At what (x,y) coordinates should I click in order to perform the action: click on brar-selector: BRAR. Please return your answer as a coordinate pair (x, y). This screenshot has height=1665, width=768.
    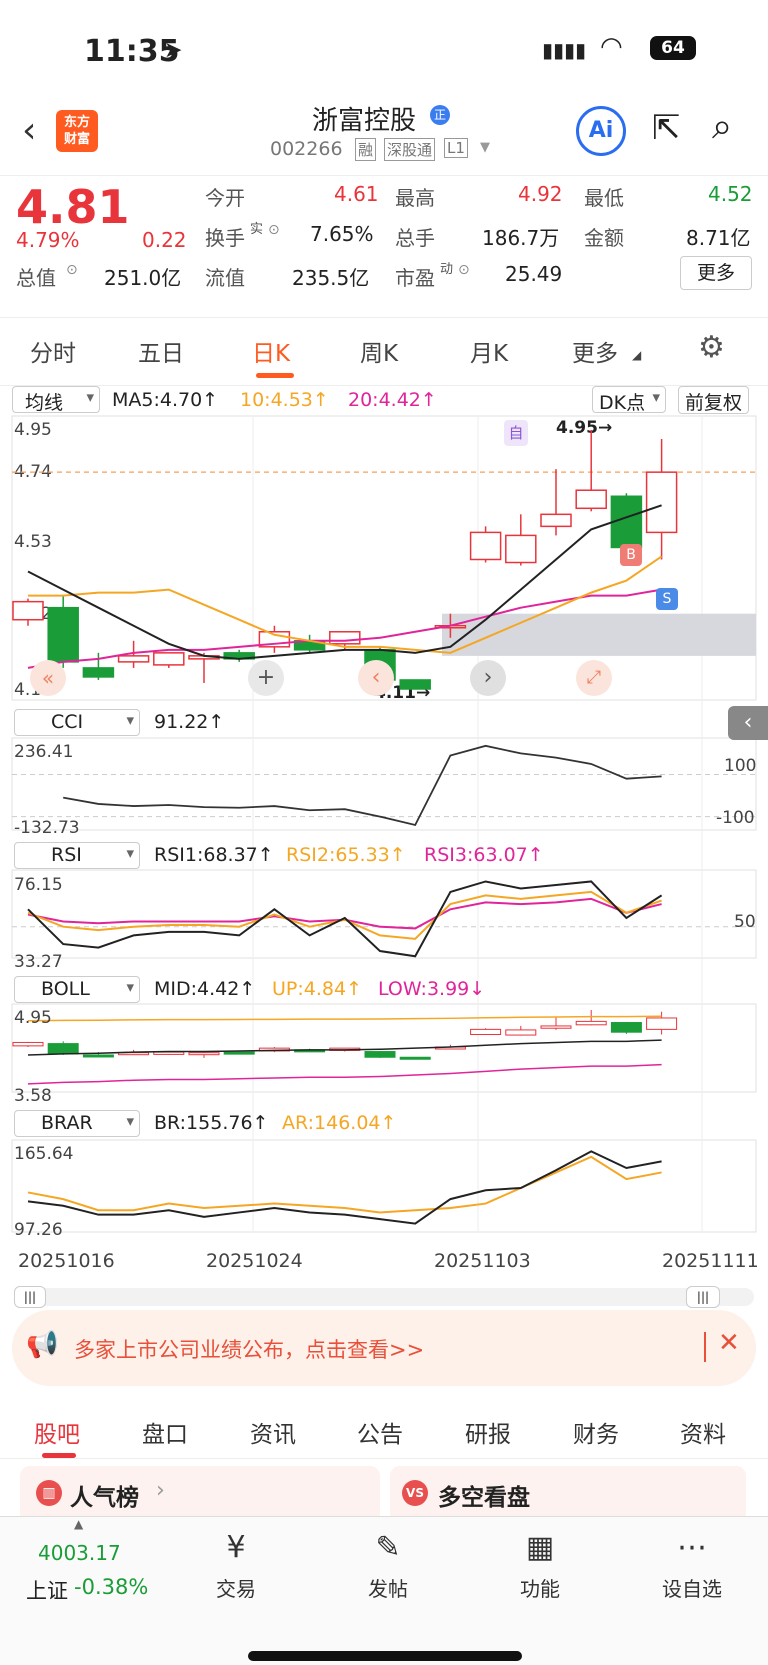
    Looking at the image, I should click on (77, 1123).